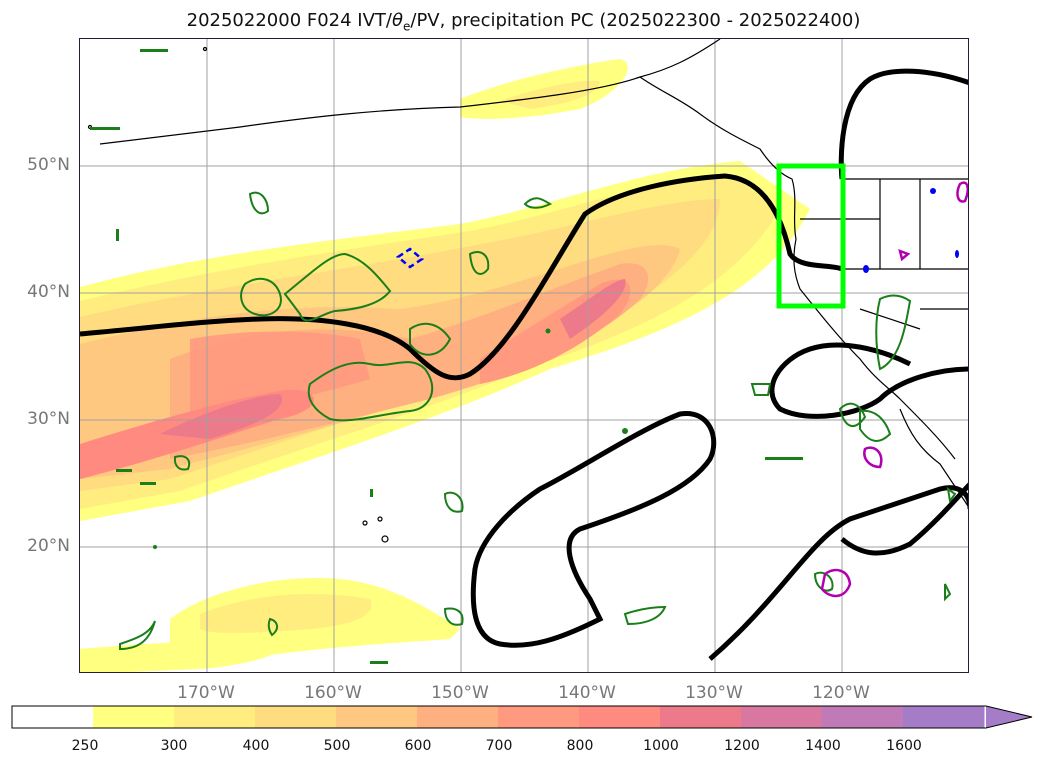 The width and height of the screenshot is (1047, 767). I want to click on colorbar-tick-label: 300, so click(174, 746).